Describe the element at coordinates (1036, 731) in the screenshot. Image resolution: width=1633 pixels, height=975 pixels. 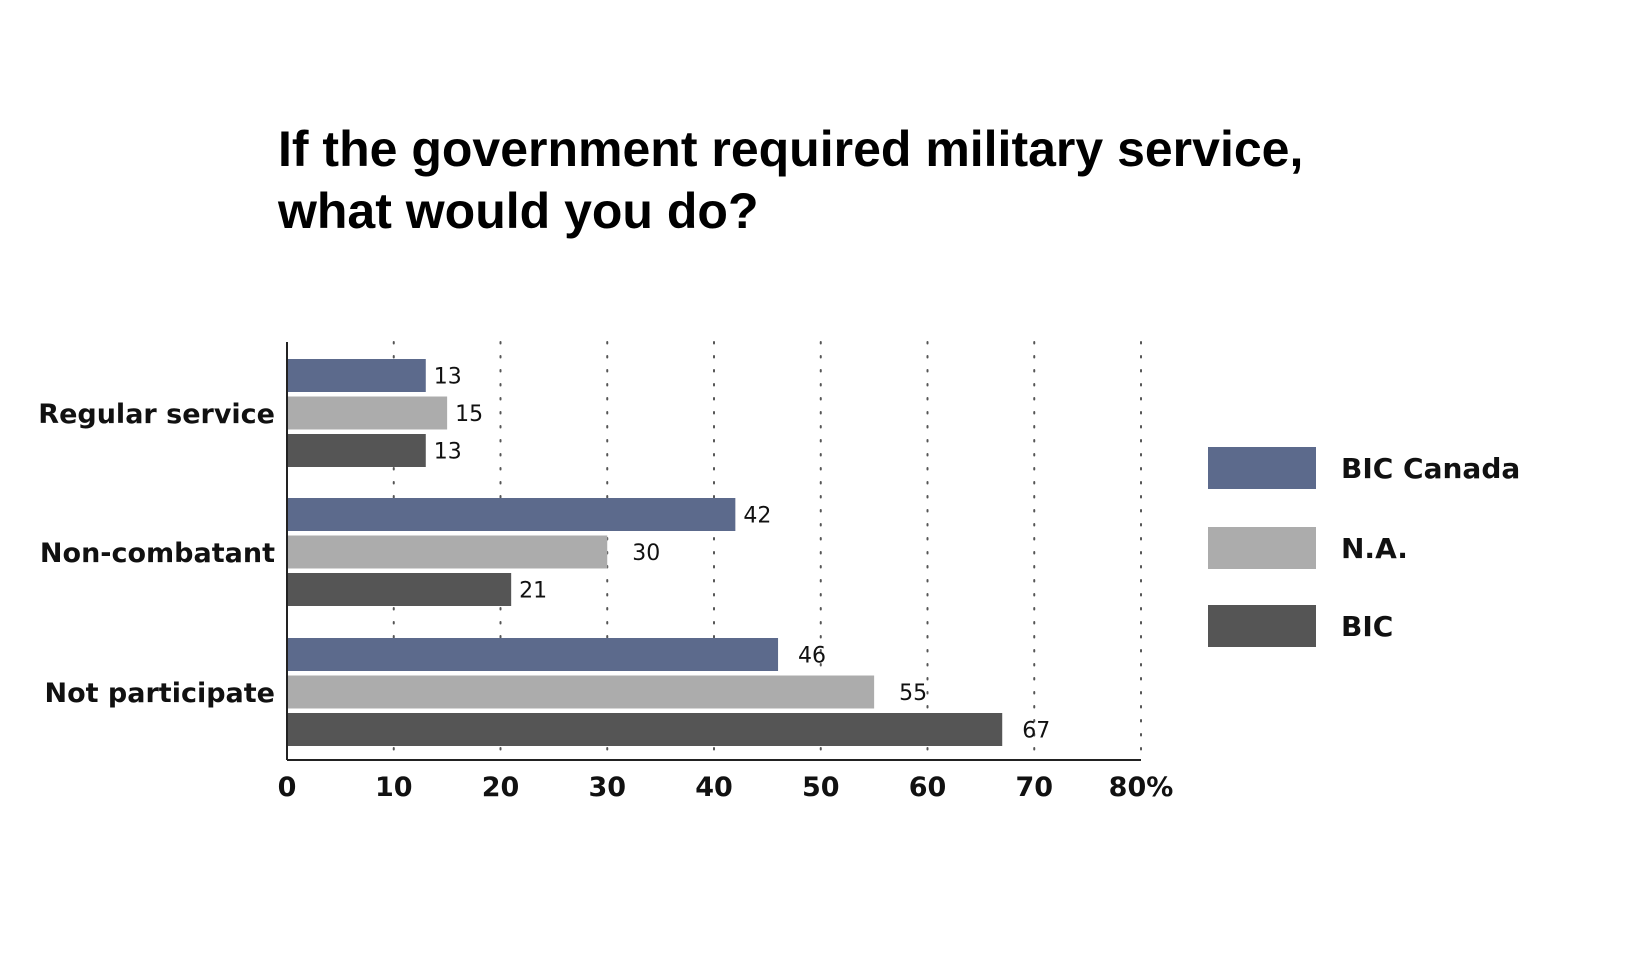
I see `data-label-not-participate-bic: 67` at that location.